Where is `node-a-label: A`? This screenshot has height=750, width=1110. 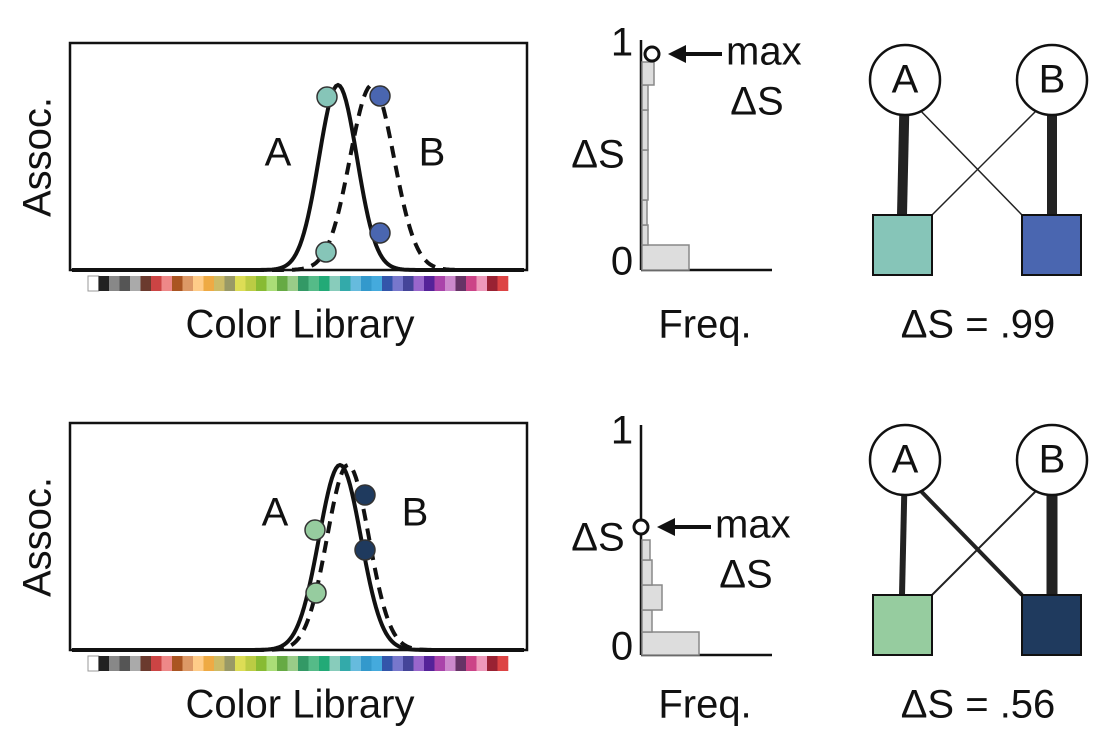
node-a-label: A is located at coordinates (905, 460).